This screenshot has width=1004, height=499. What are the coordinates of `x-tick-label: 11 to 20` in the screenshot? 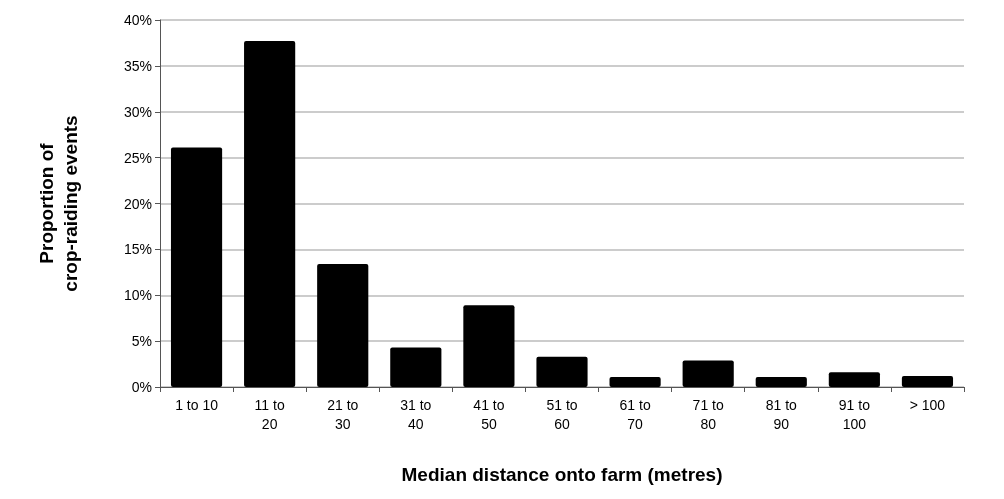 It's located at (269, 414).